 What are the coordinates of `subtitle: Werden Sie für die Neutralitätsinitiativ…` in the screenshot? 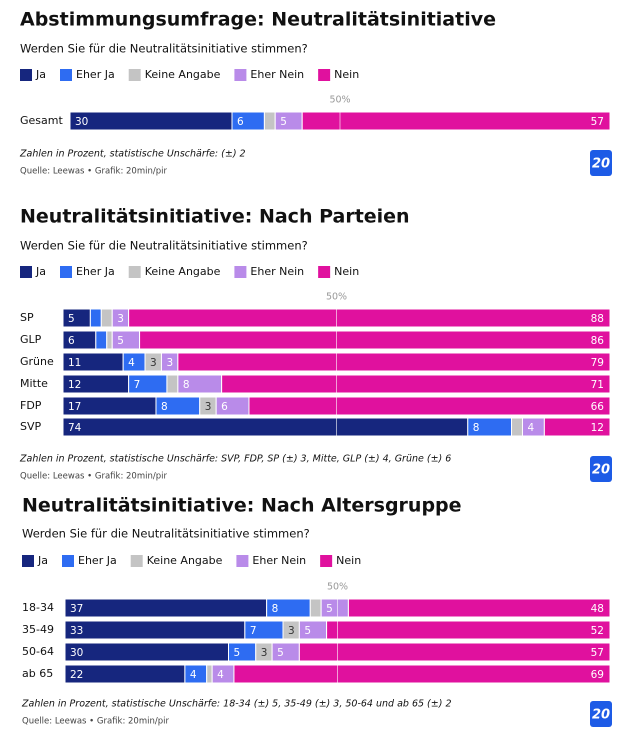 It's located at (164, 49).